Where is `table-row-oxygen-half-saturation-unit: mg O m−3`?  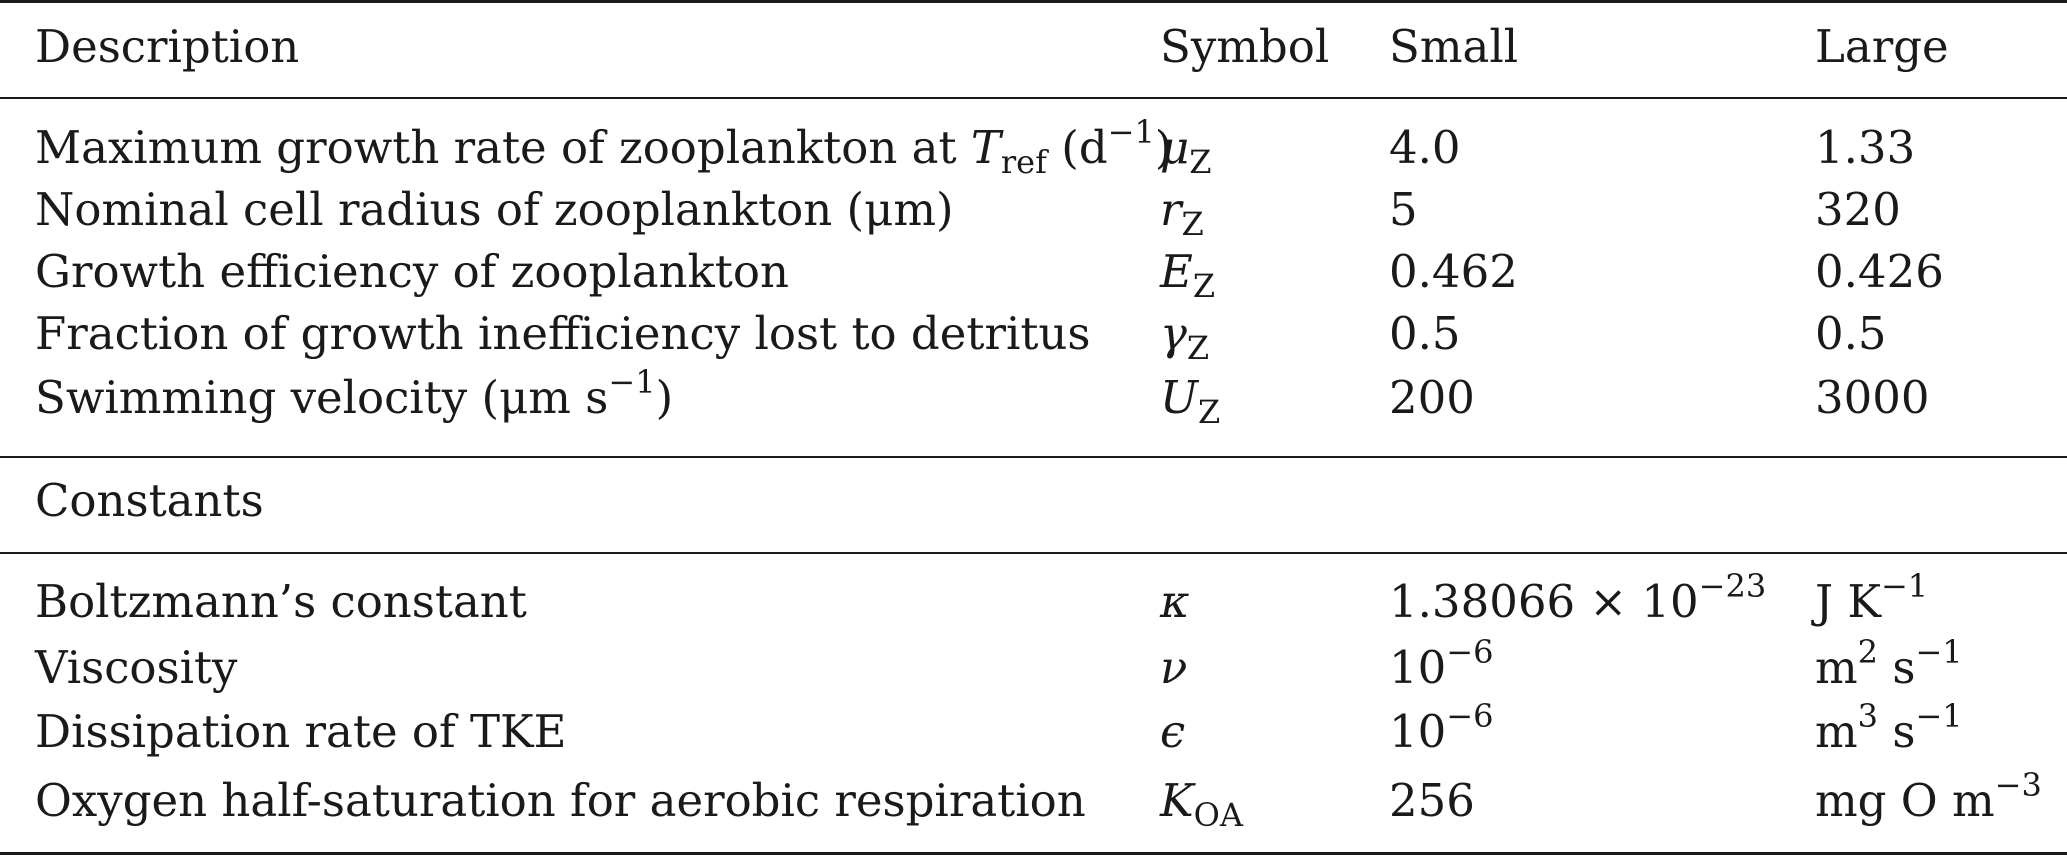
table-row-oxygen-half-saturation-unit: mg O m−3 is located at coordinates (1928, 796).